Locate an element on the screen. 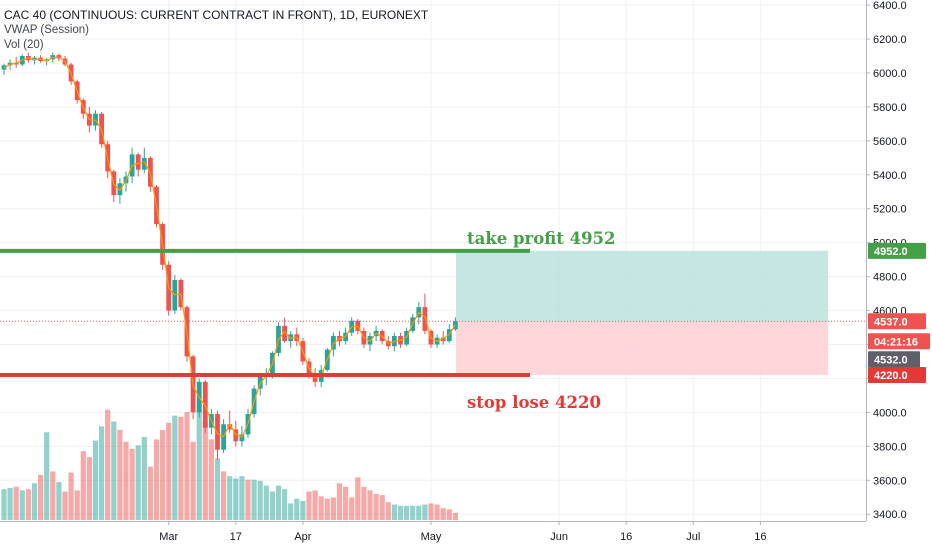 The height and width of the screenshot is (550, 932). y-tick-label: 4800.0 is located at coordinates (890, 278).